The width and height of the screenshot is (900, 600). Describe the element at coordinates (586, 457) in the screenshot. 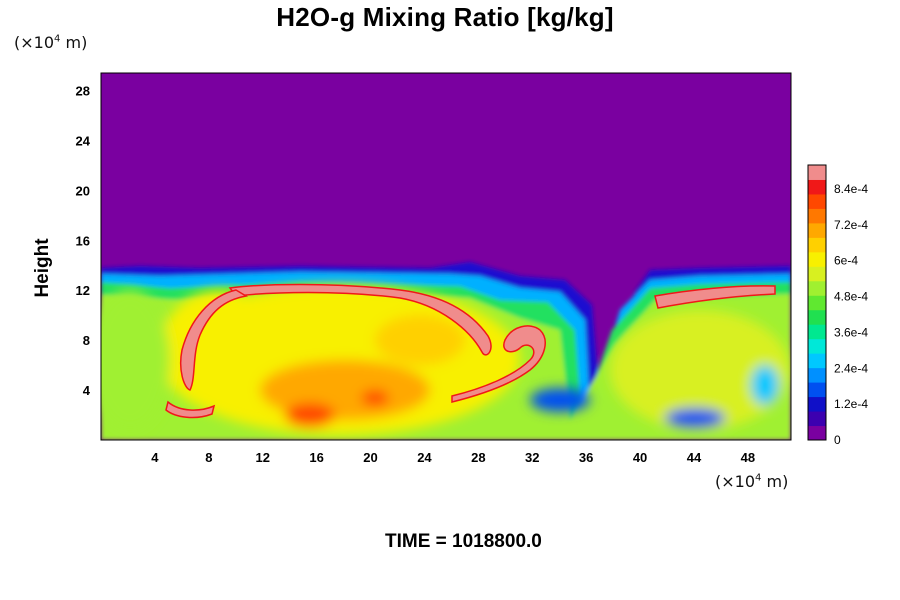

I see `x-tick-label: 36` at that location.